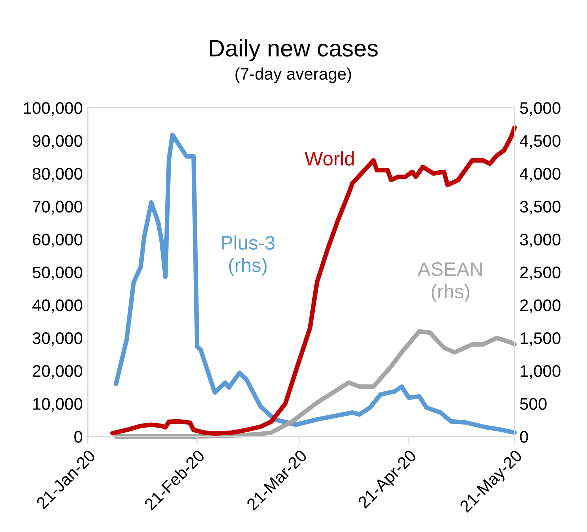 This screenshot has width=587, height=532. What do you see at coordinates (540, 372) in the screenshot?
I see `y2-tick-label: 1,000` at bounding box center [540, 372].